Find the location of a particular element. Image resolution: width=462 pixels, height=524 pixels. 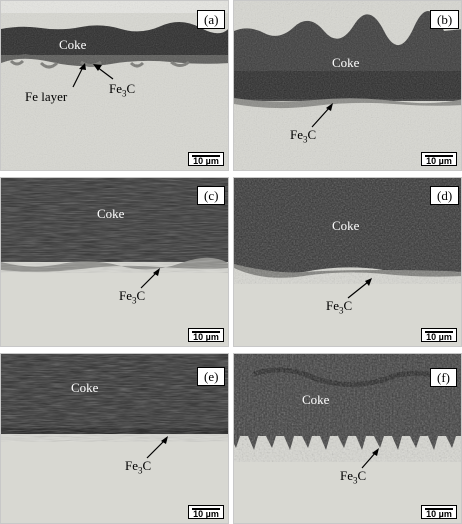

scale-text-b: 10 µm is located at coordinates (439, 161).